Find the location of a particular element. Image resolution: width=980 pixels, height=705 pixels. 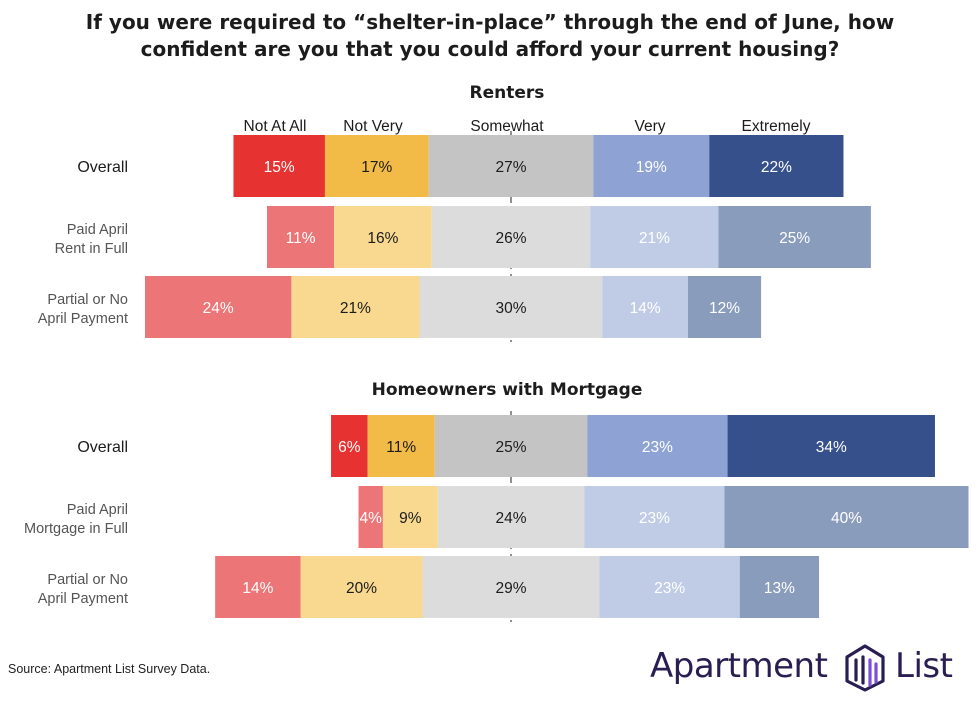

data-label: 19% is located at coordinates (651, 167).